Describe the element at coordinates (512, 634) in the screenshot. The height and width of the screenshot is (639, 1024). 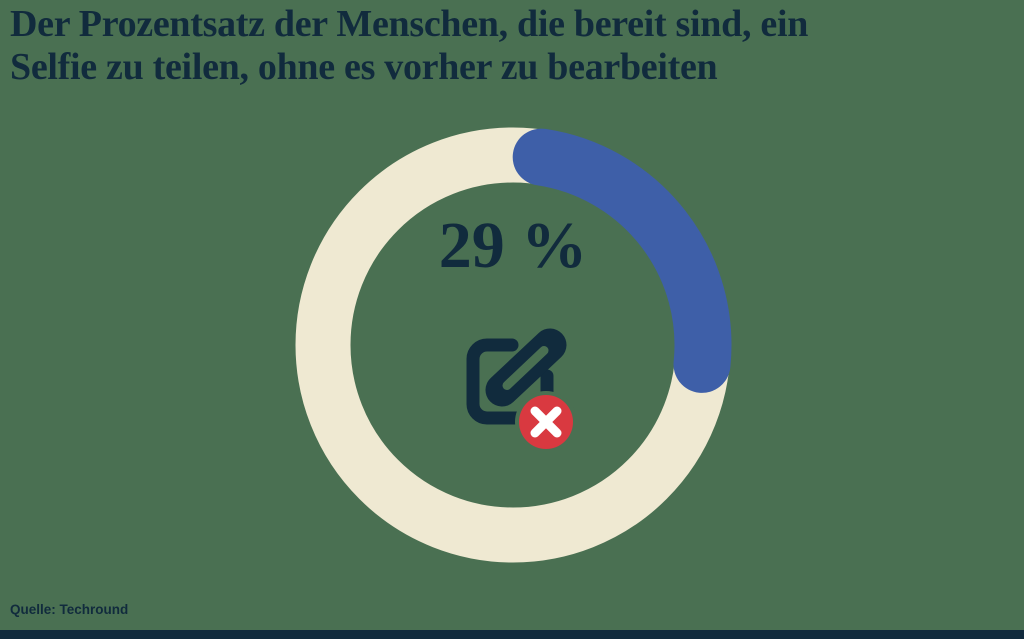
I see `footer-bar` at that location.